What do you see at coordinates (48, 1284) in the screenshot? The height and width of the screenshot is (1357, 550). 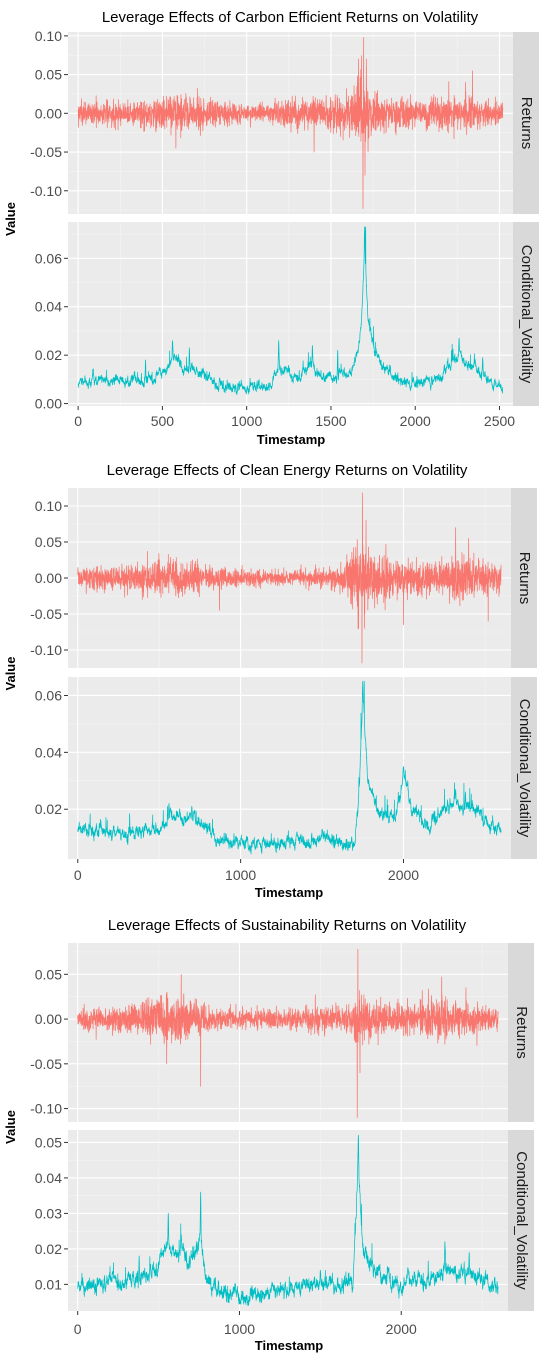 I see `y-tick-label: 0.01` at bounding box center [48, 1284].